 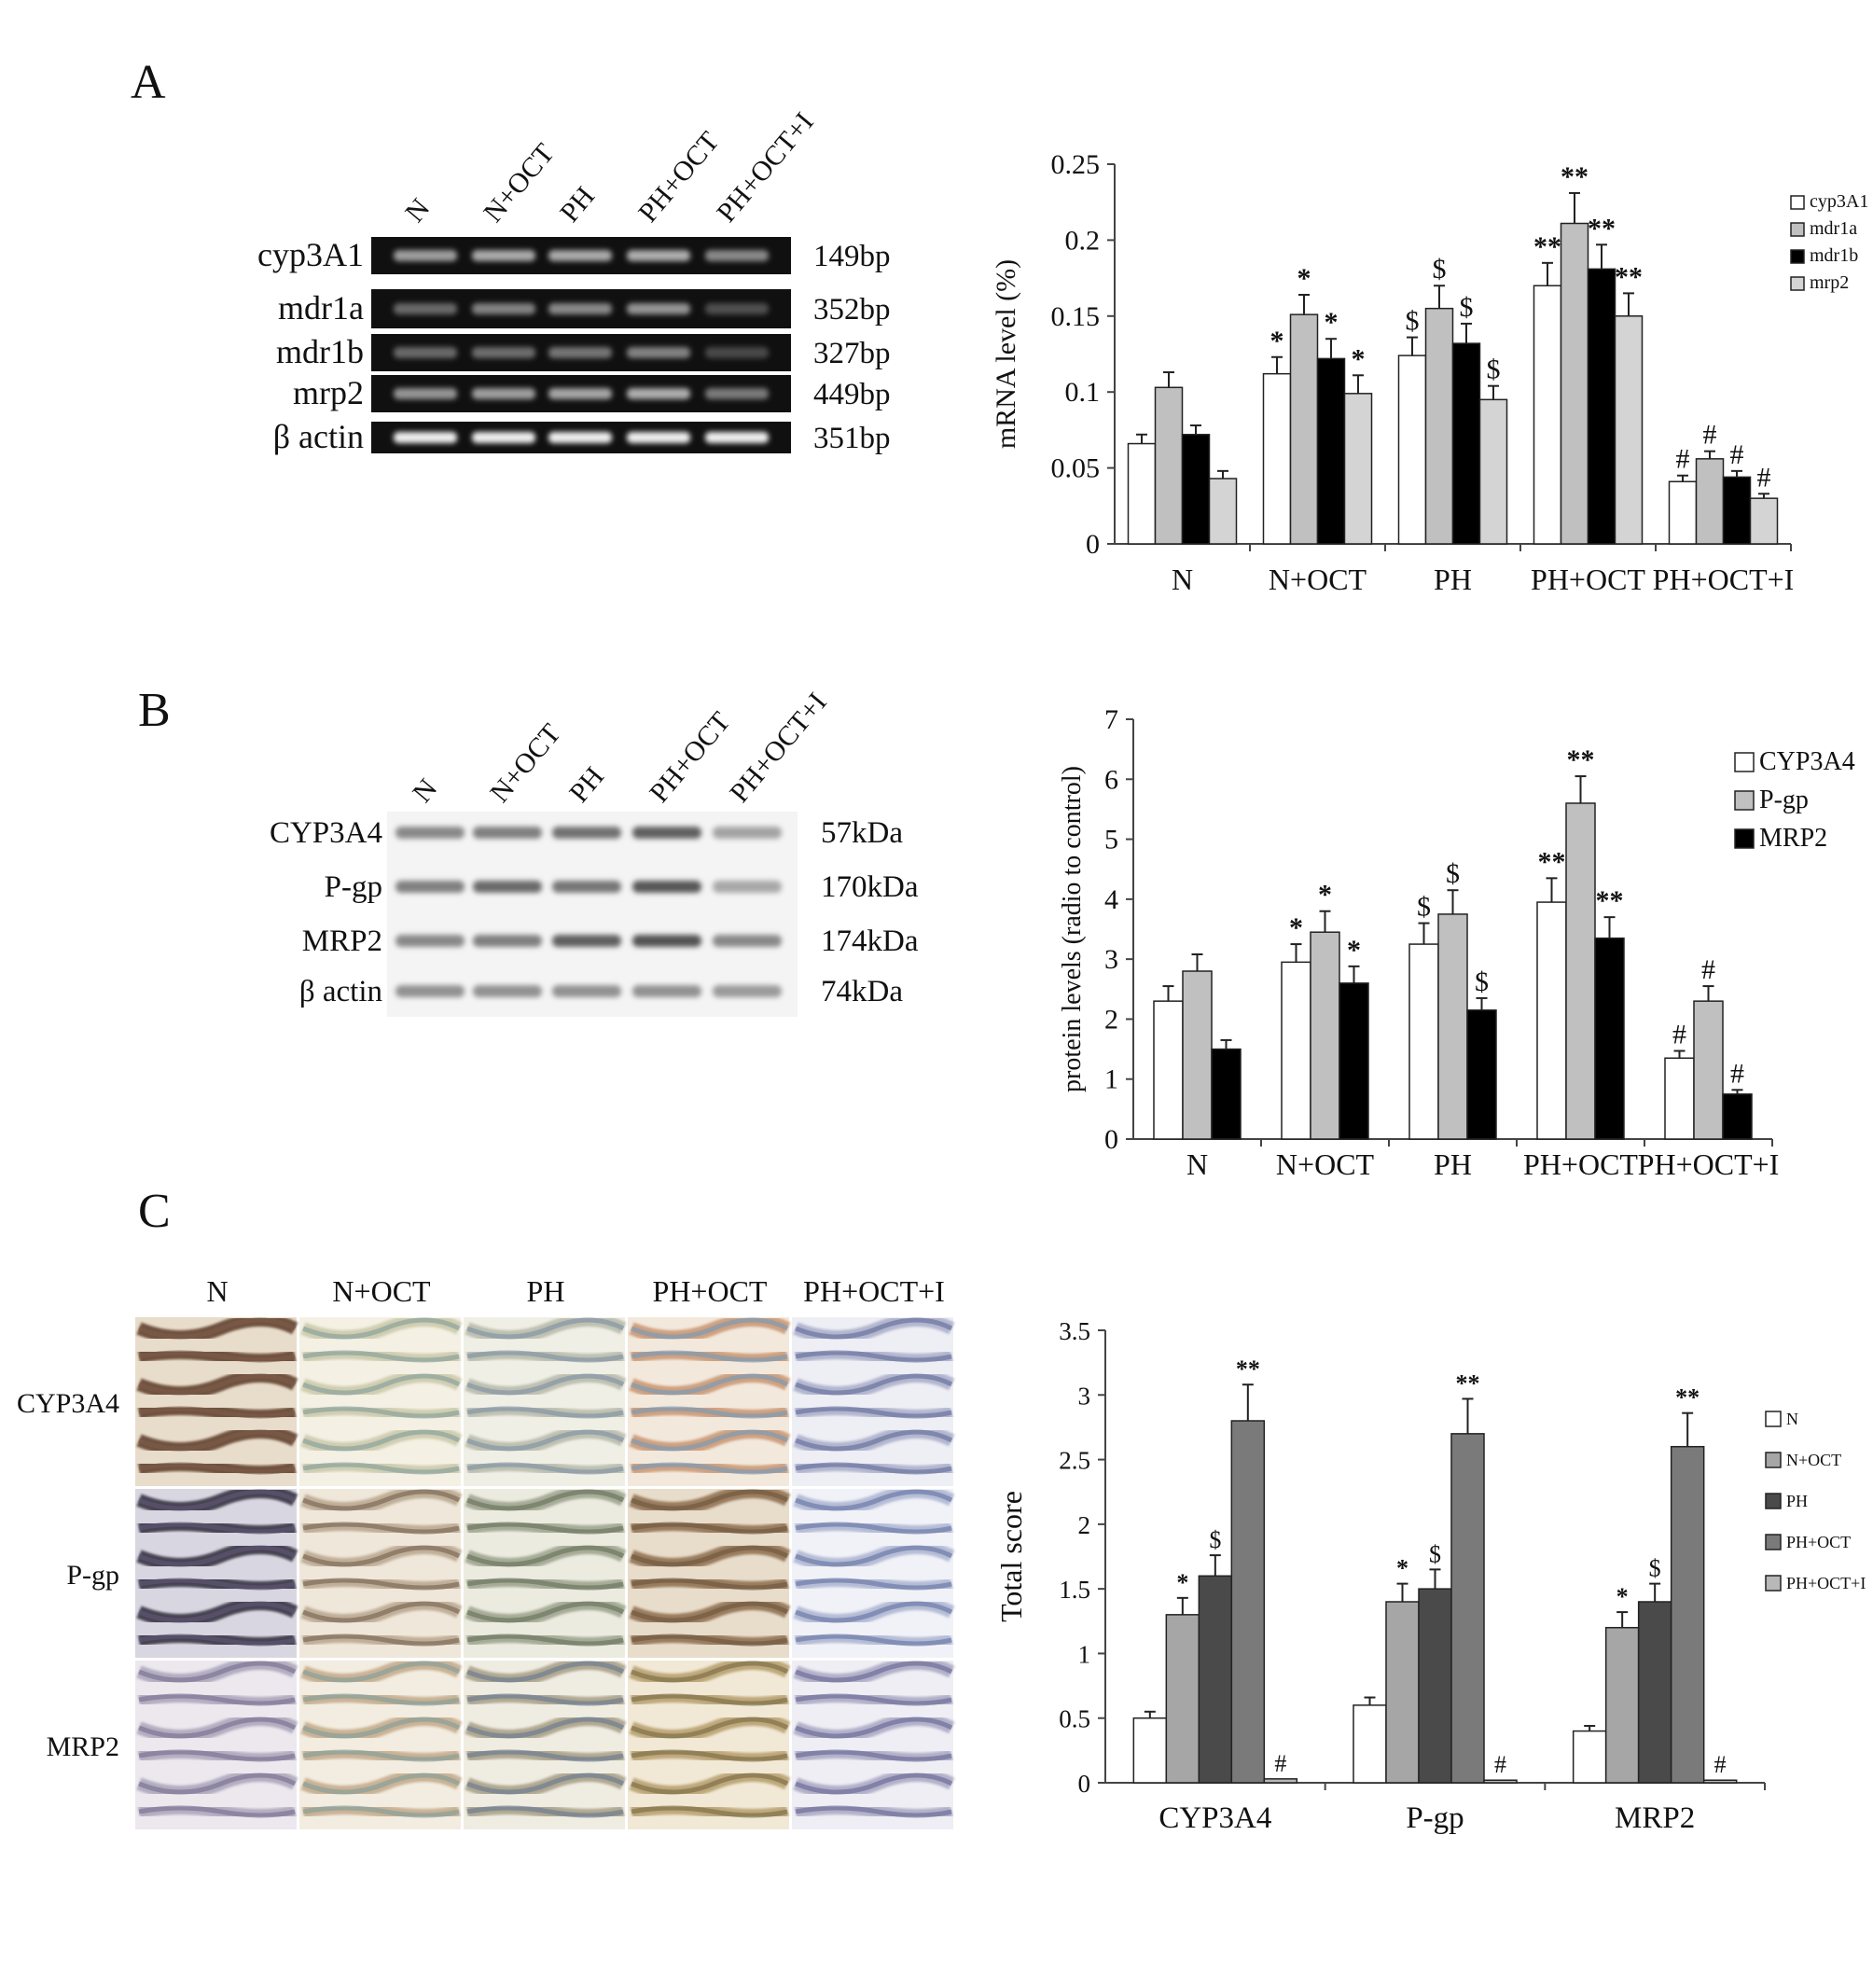 What do you see at coordinates (709, 1572) in the screenshot?
I see `ihc-image-p-gp-ph-oct` at bounding box center [709, 1572].